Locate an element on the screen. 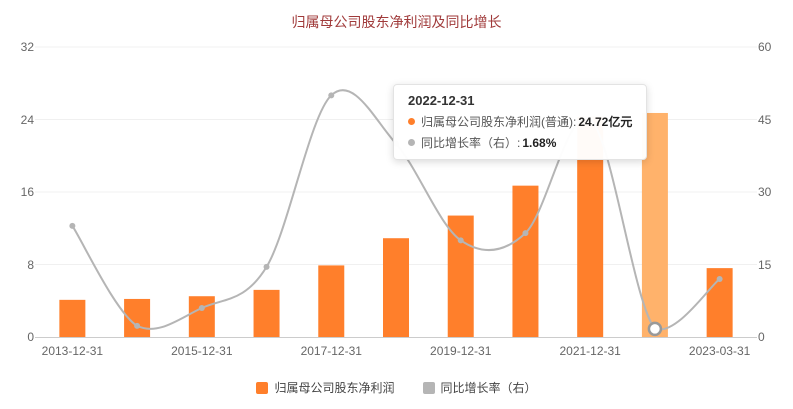  legend-item-profit: 归属母公司股东净利润 is located at coordinates (325, 387).